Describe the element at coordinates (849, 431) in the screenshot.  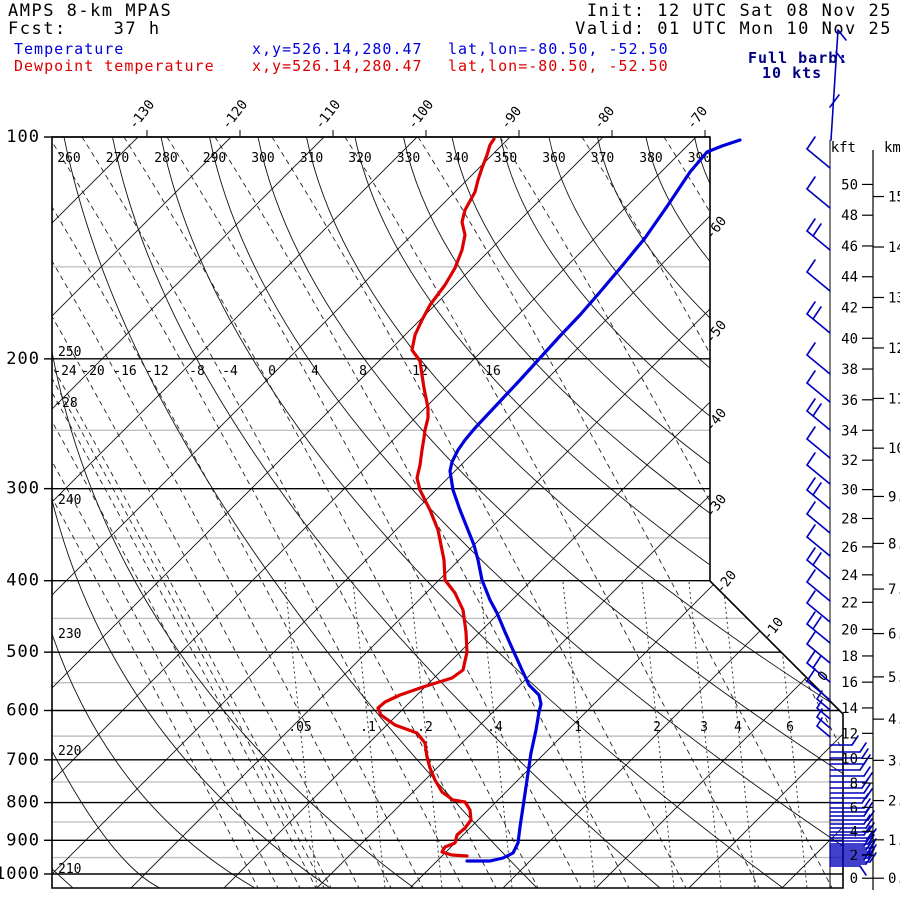
I see `svg-text: 34` at that location.